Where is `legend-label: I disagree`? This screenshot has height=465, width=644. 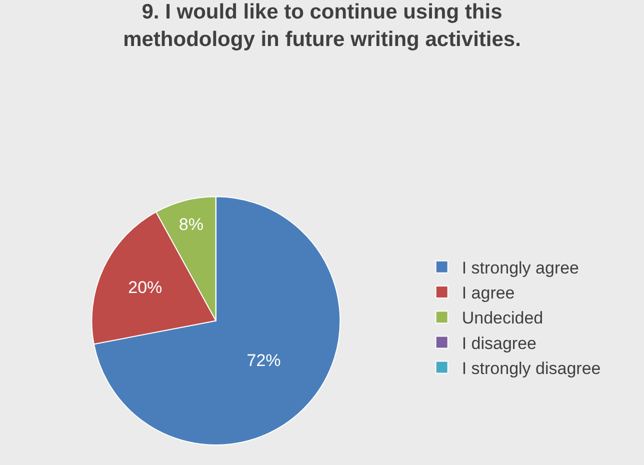 legend-label: I disagree is located at coordinates (499, 343).